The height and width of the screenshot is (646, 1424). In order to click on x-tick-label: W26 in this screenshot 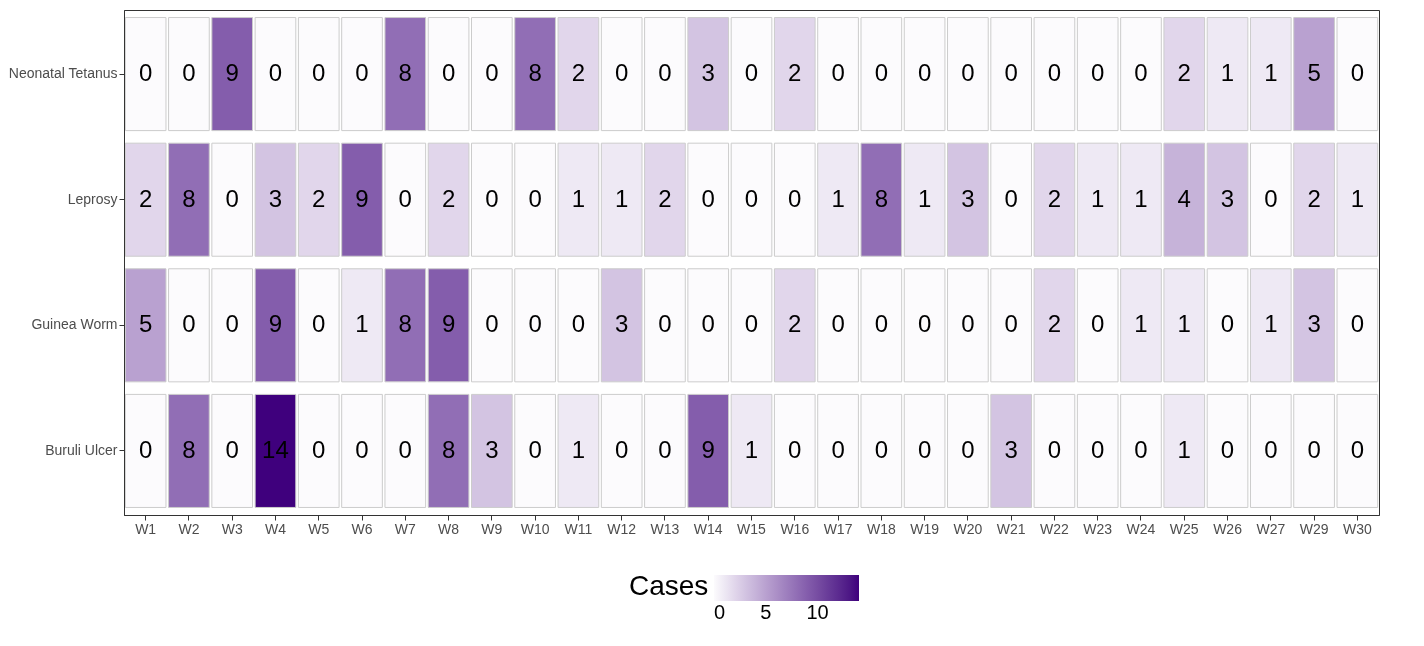, I will do `click(1228, 528)`.